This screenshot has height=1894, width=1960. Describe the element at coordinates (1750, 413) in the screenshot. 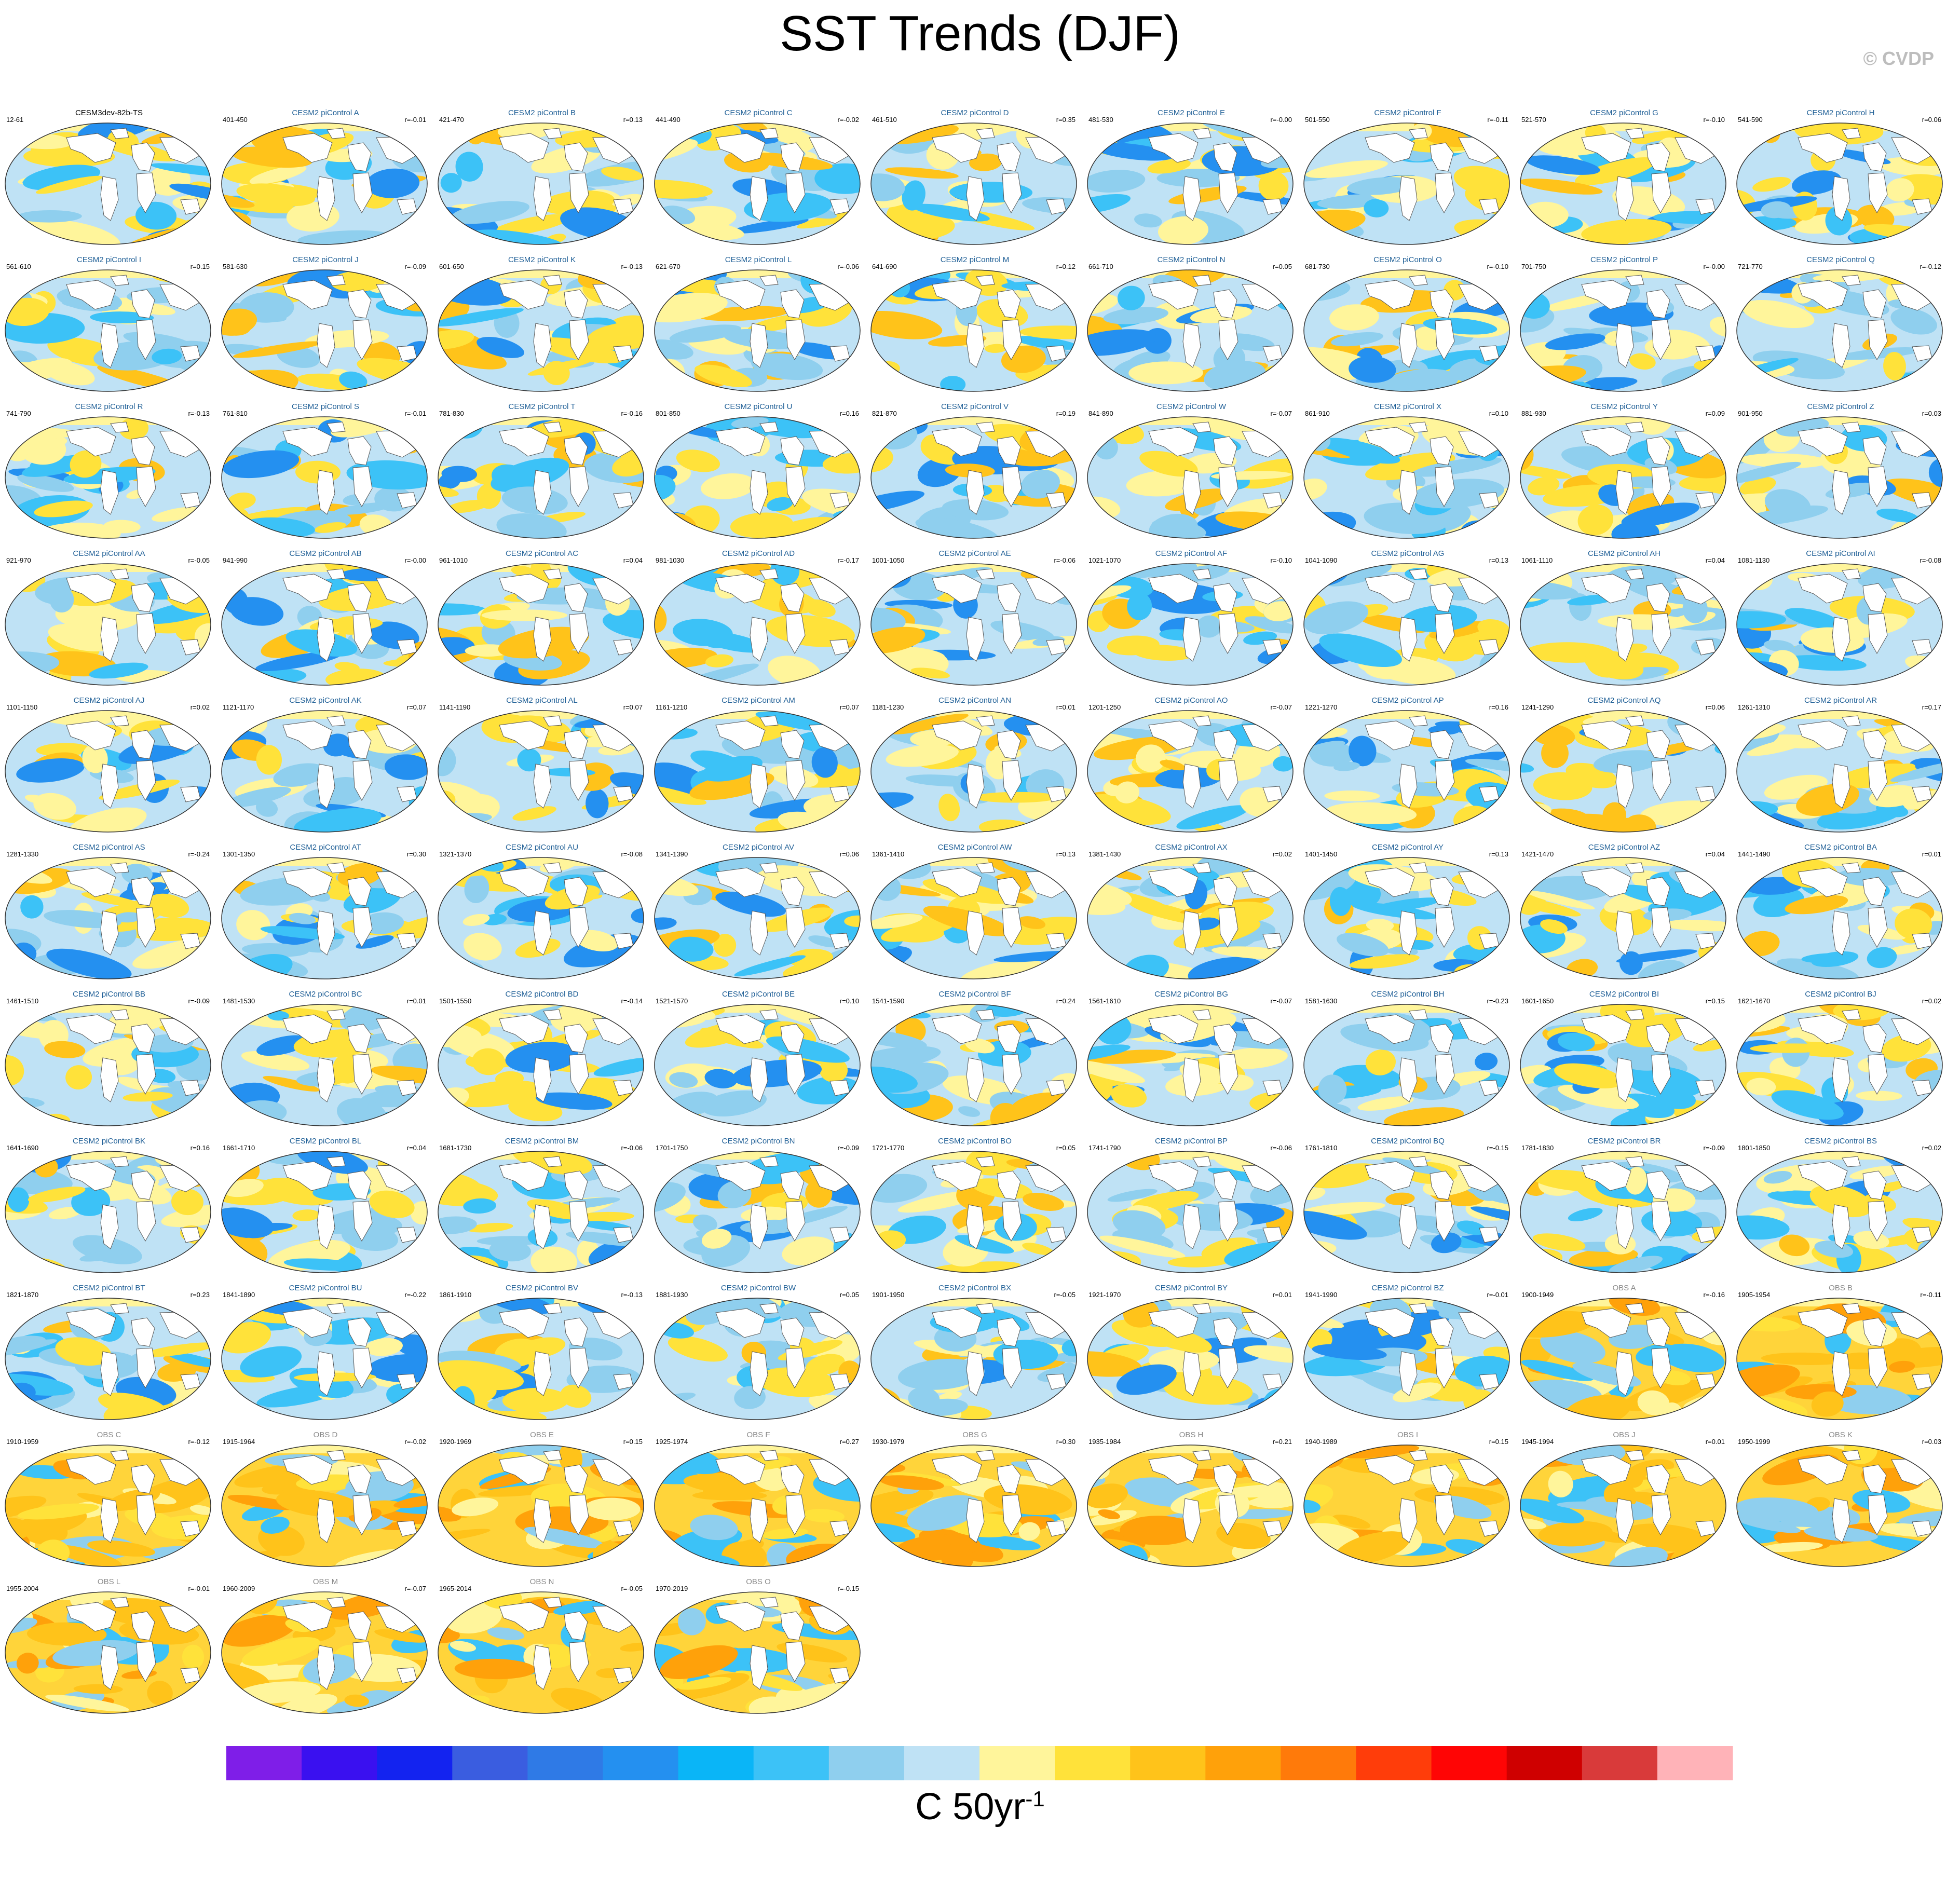

I see `panel-period: 901-950` at that location.